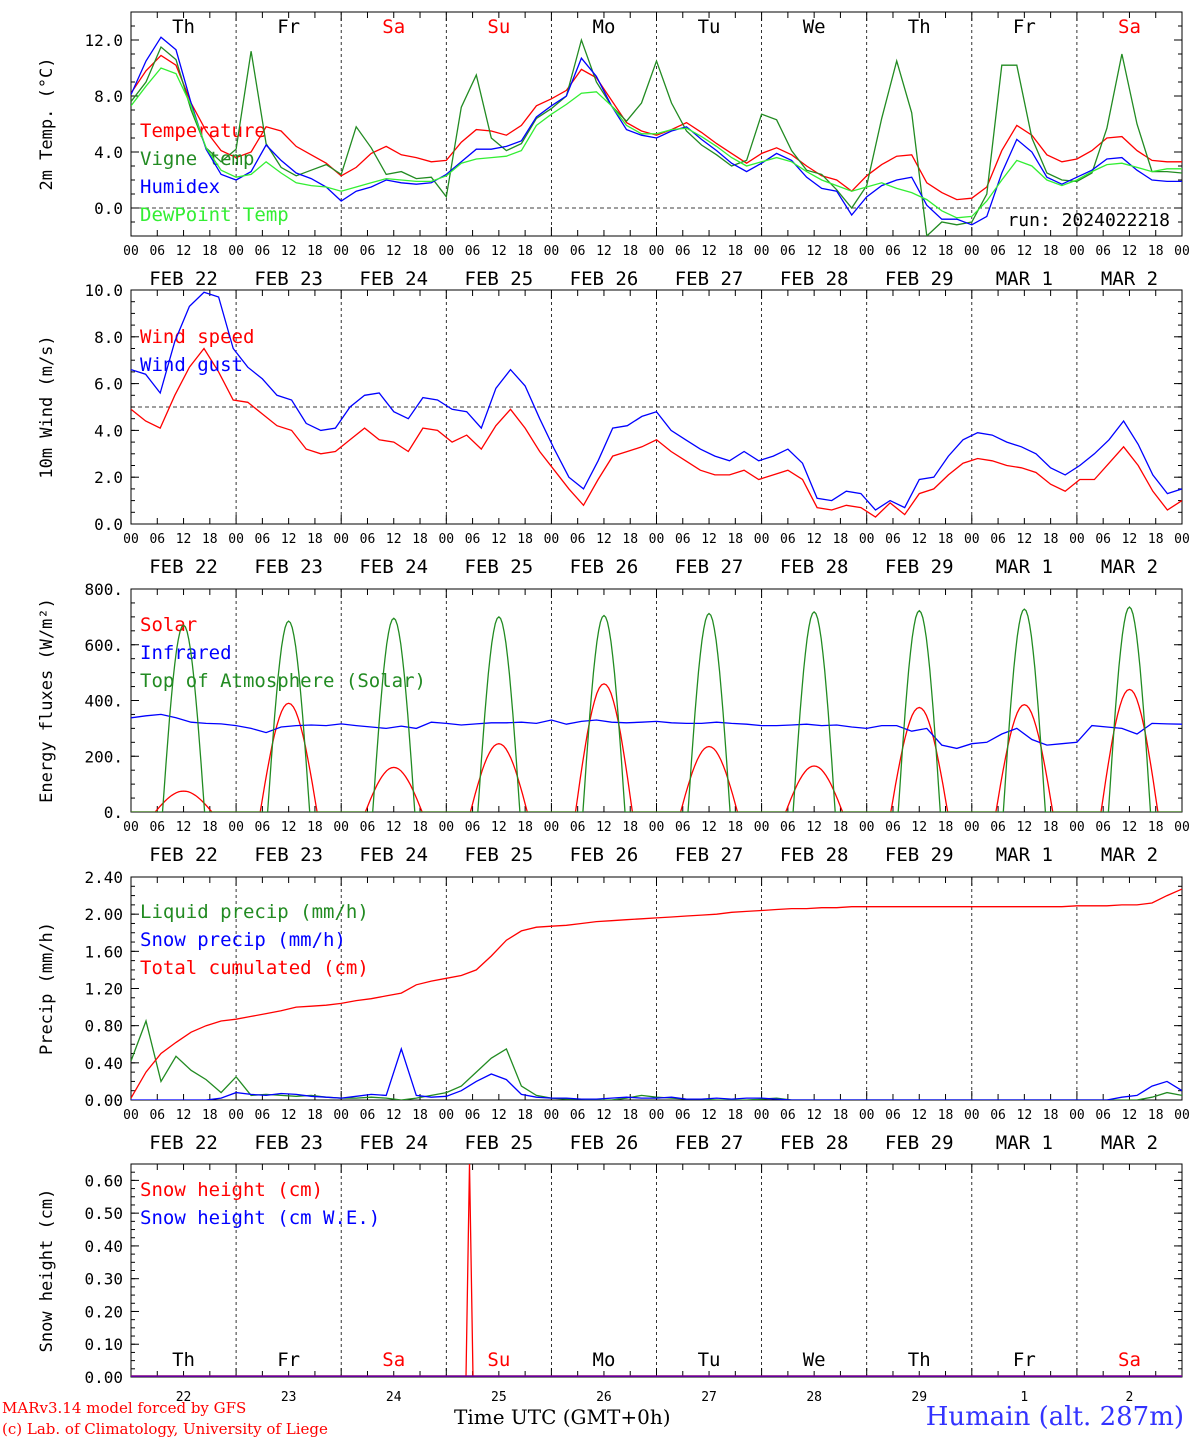 This screenshot has height=1440, width=1194. I want to click on panel4-y-tick-label: 2.40, so click(103, 877).